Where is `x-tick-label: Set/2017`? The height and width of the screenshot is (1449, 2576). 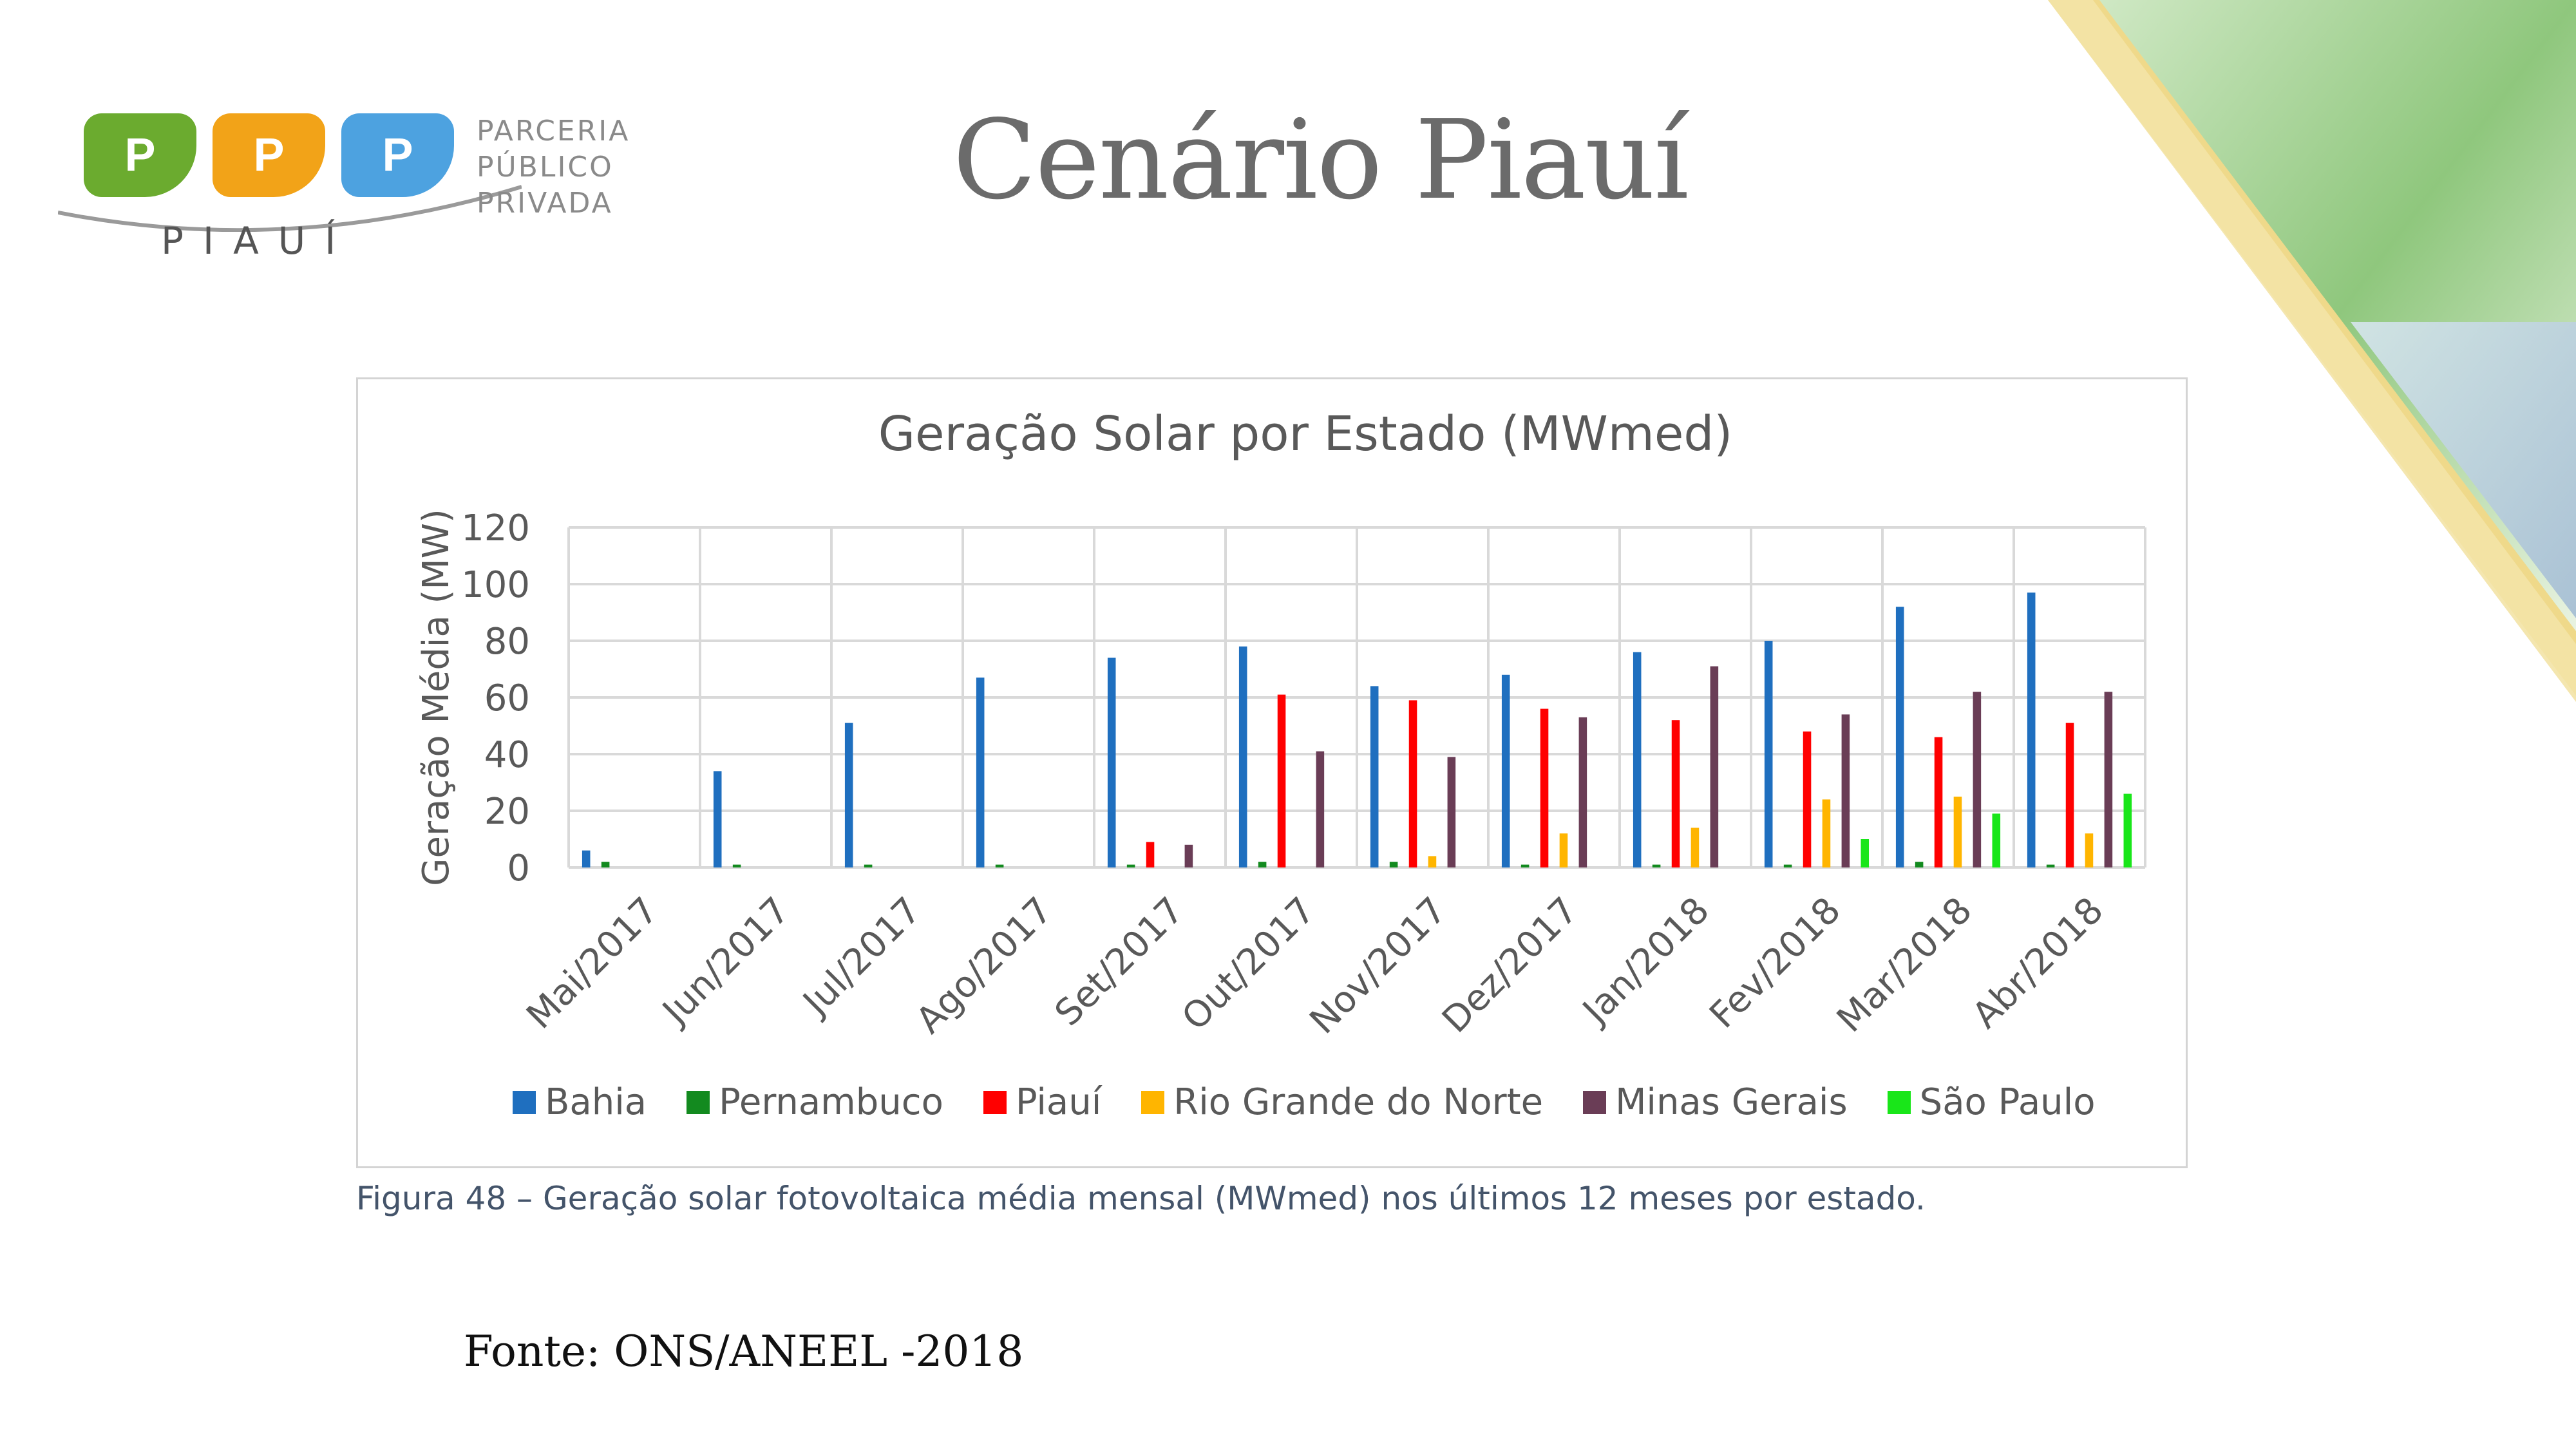
x-tick-label: Set/2017 is located at coordinates (1119, 962).